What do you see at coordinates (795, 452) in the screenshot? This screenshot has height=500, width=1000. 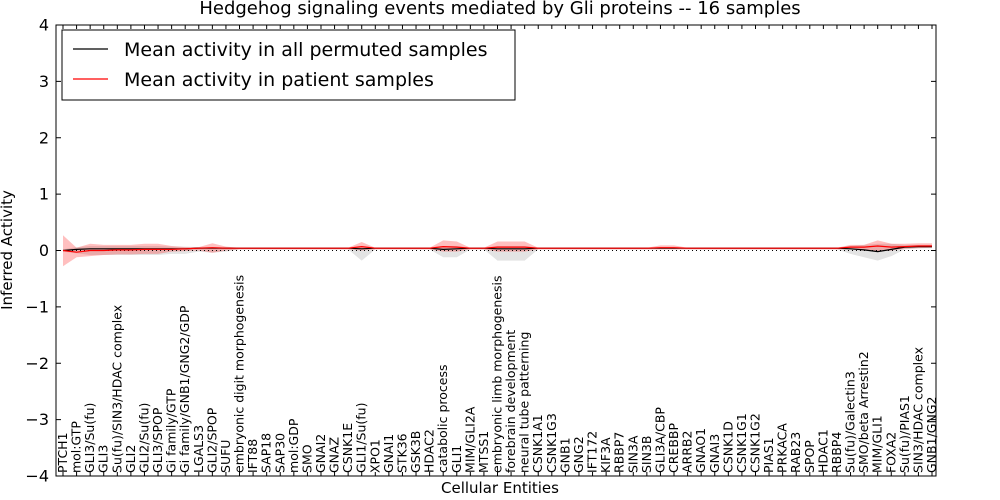 I see `category-label: RAB23` at bounding box center [795, 452].